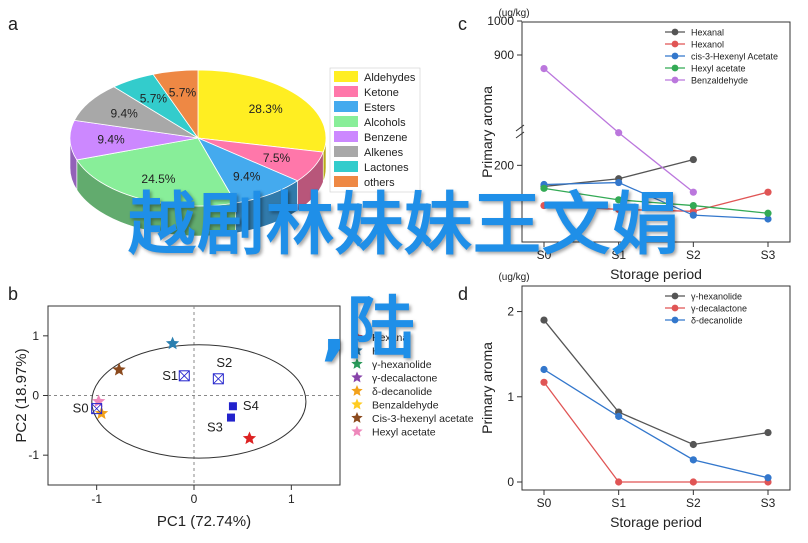  What do you see at coordinates (35, 336) in the screenshot?
I see `pca-ytick-label: 1` at bounding box center [35, 336].